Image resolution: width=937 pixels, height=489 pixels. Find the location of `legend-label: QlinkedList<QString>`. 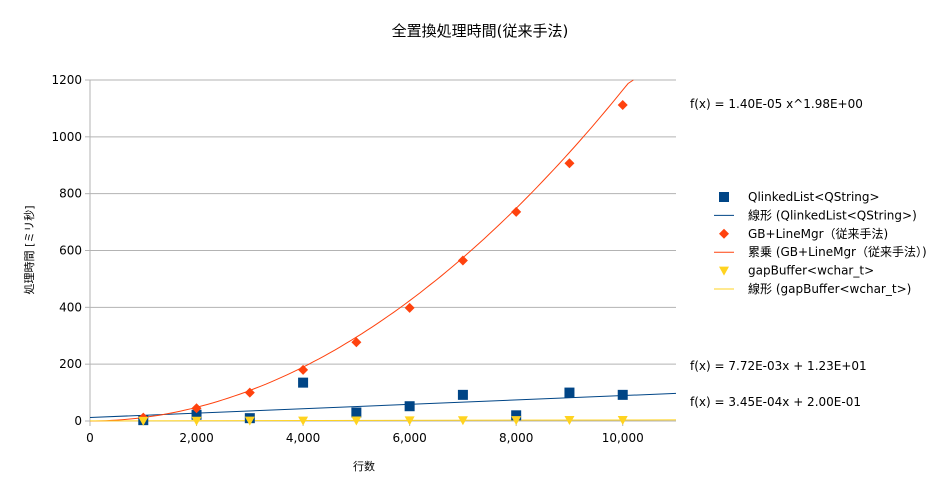

legend-label: QlinkedList<QString> is located at coordinates (814, 197).